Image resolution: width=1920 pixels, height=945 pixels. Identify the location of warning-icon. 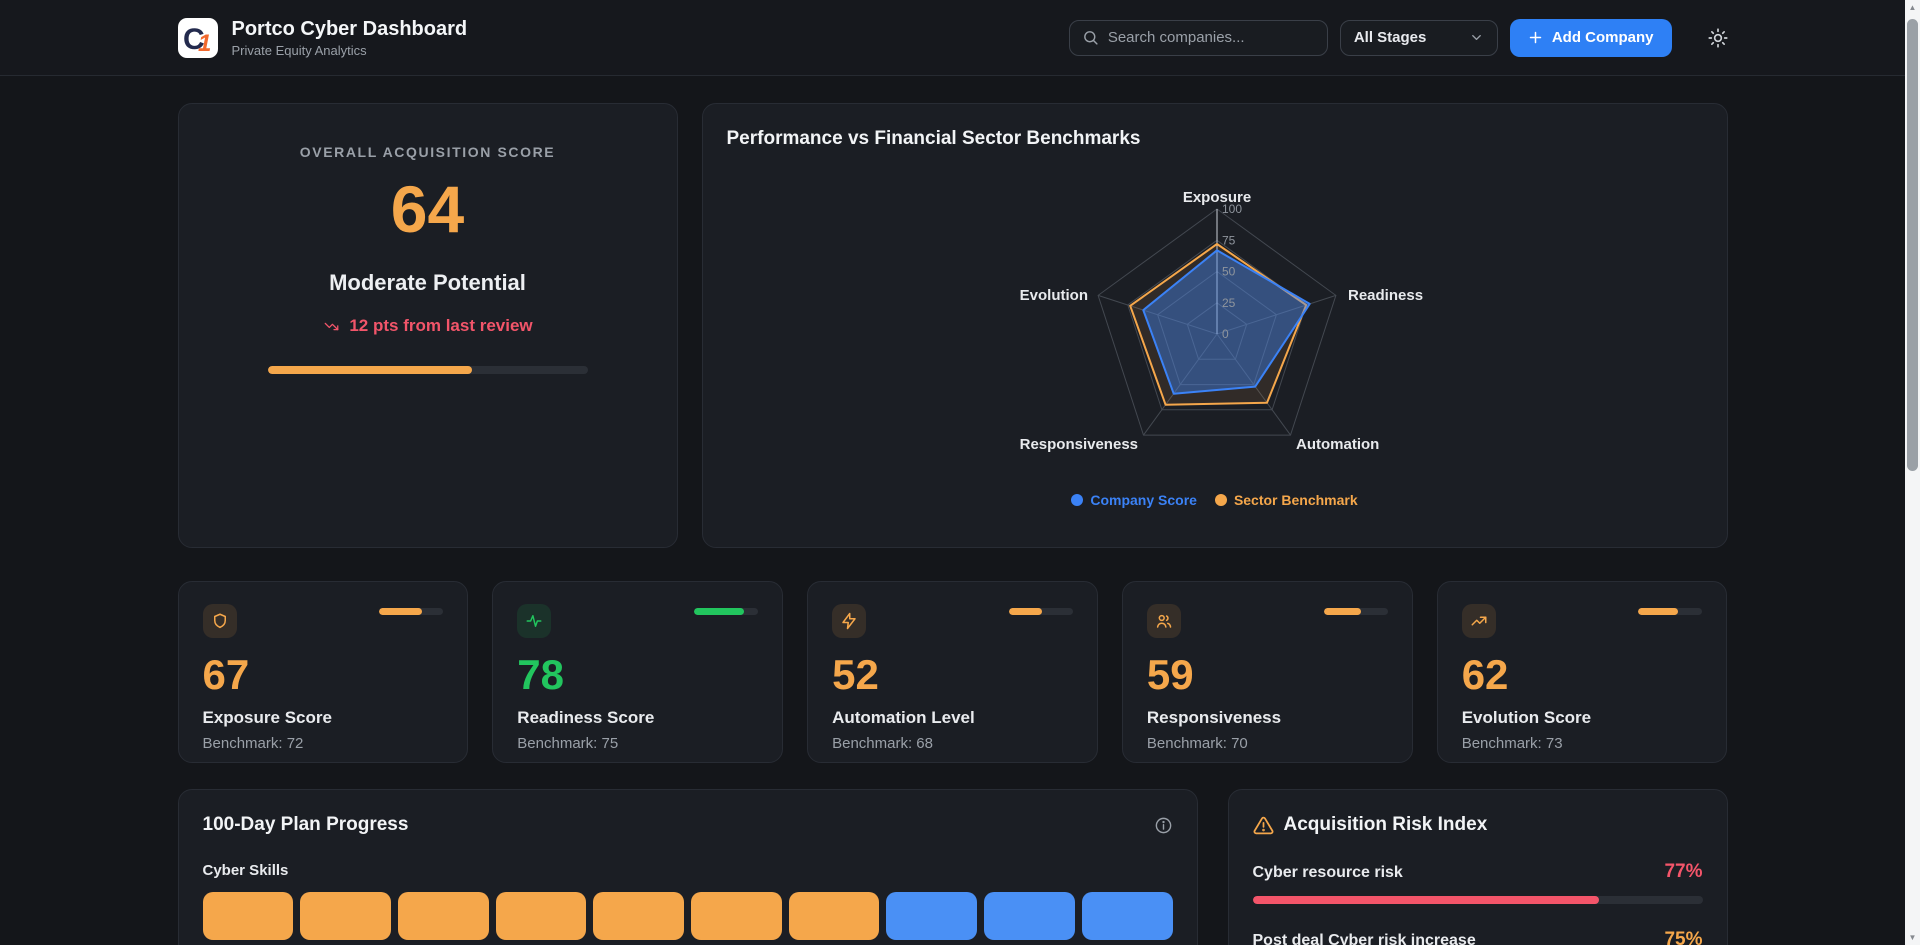
(1263, 825).